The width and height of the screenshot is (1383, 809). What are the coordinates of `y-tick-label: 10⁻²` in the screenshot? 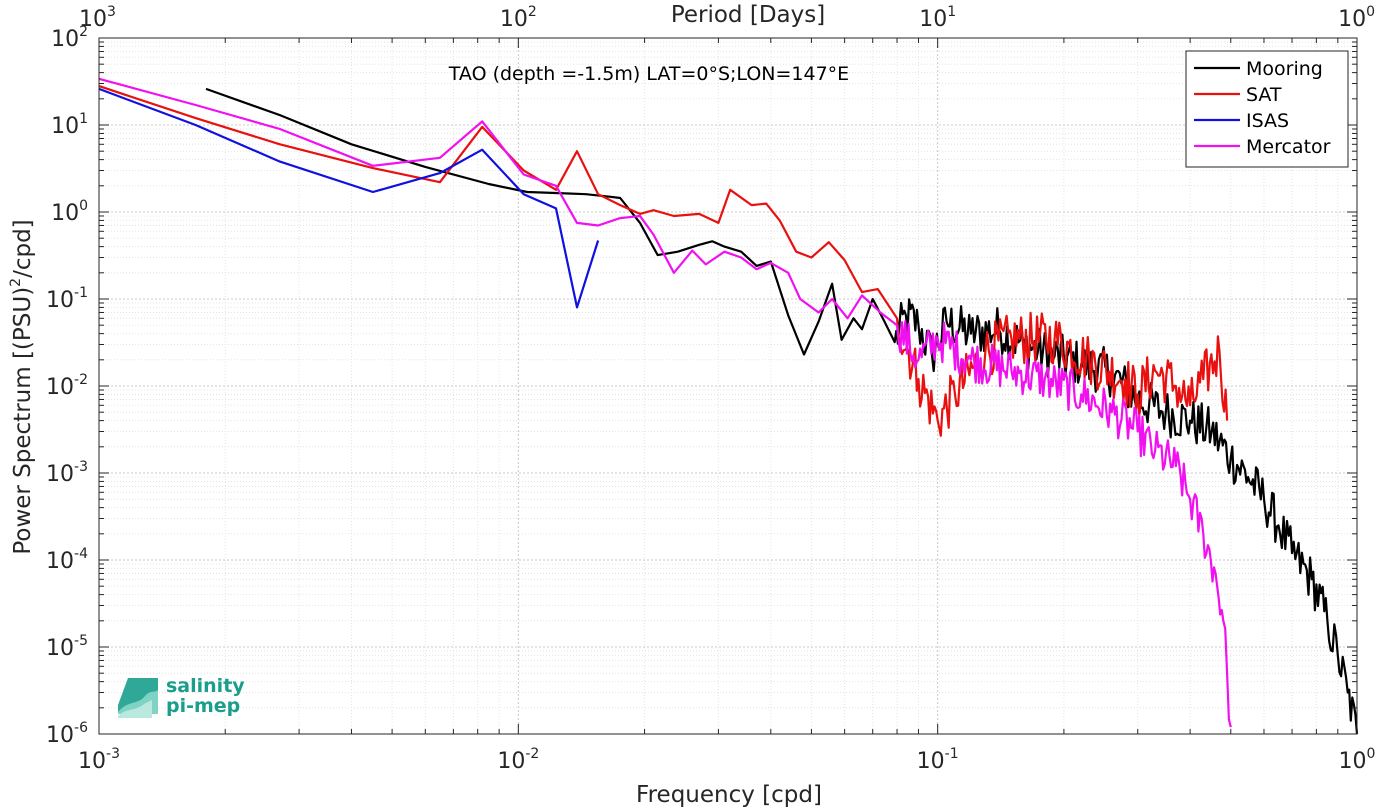 It's located at (67, 386).